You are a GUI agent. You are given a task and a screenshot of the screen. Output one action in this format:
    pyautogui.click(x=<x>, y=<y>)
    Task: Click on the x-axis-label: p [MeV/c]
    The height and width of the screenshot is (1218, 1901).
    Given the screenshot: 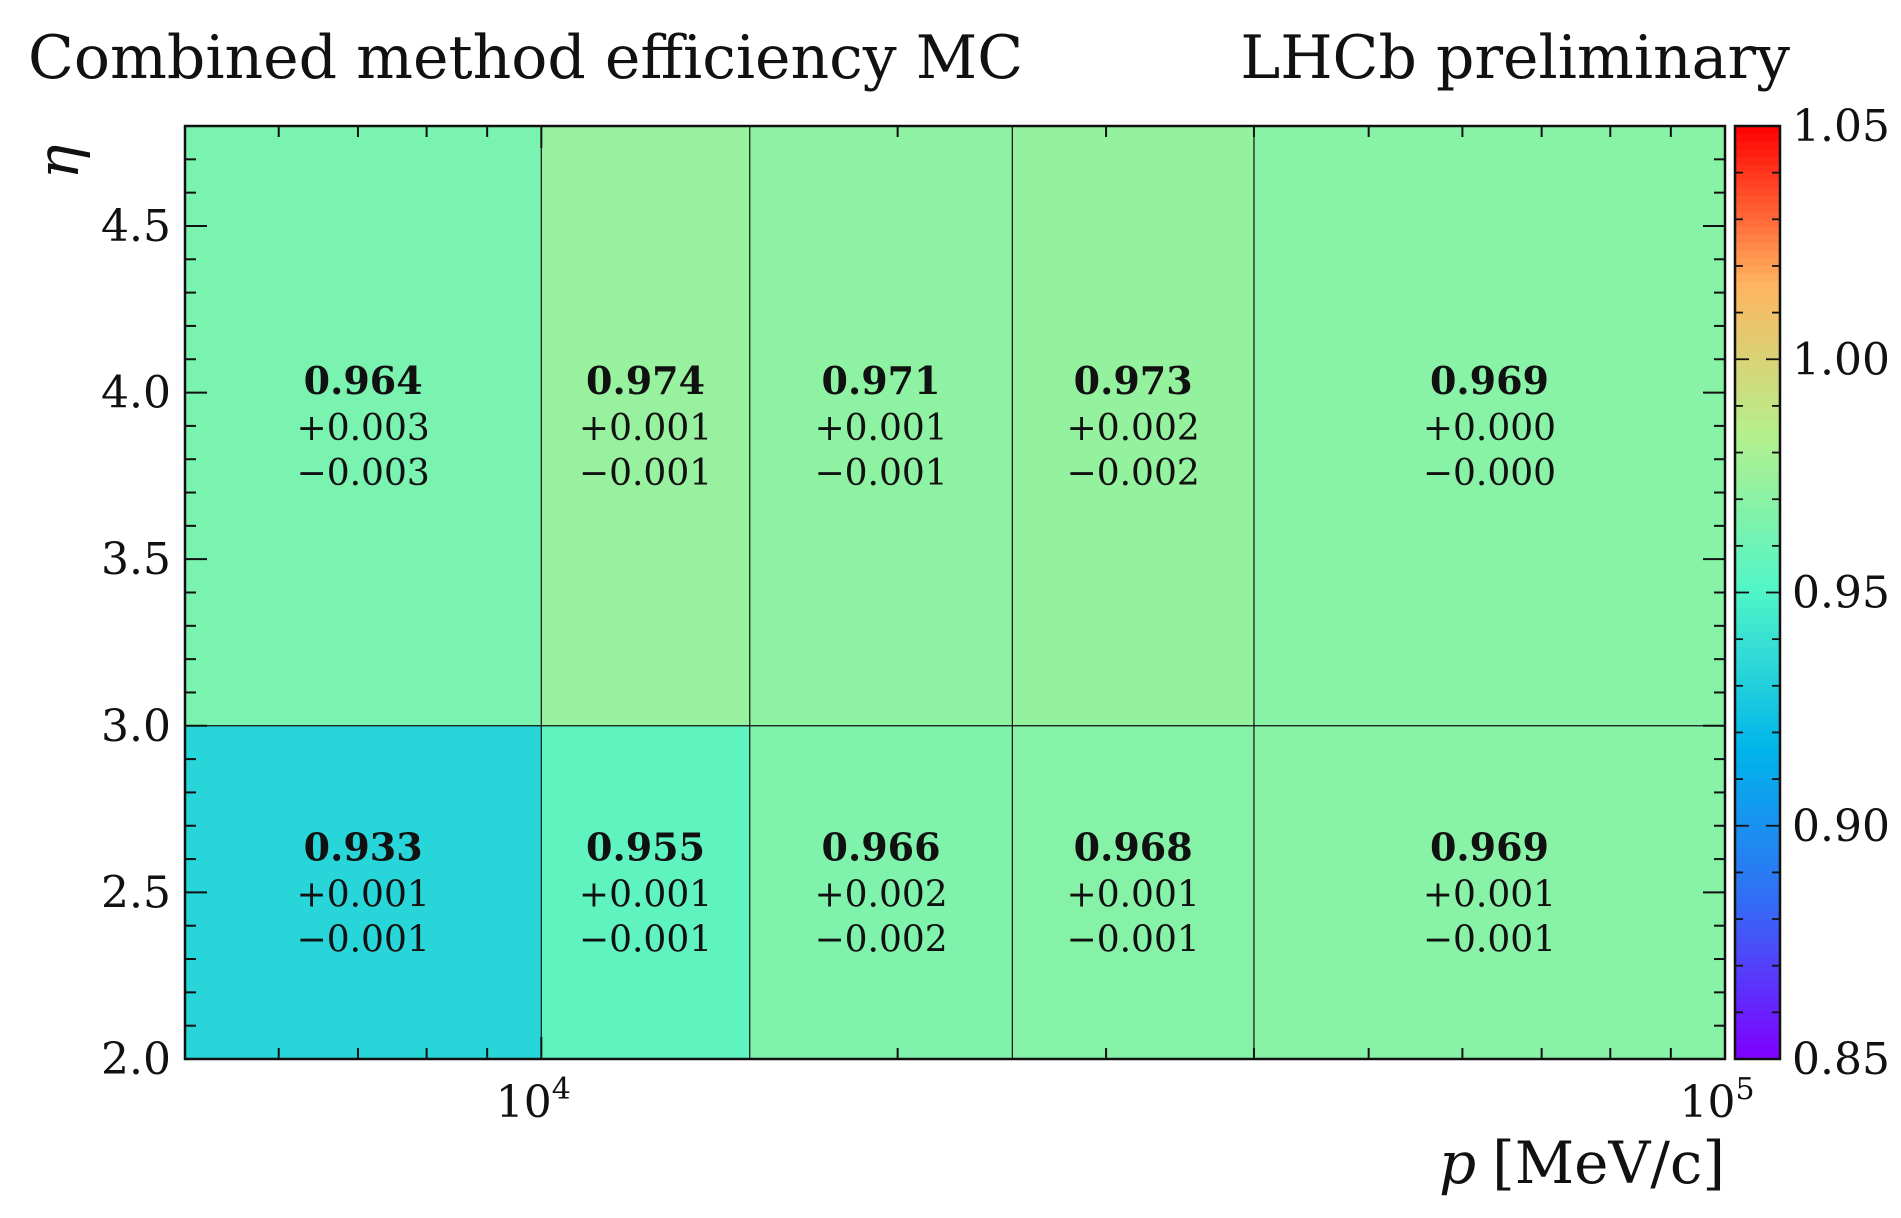 What is the action you would take?
    pyautogui.click(x=1582, y=1163)
    